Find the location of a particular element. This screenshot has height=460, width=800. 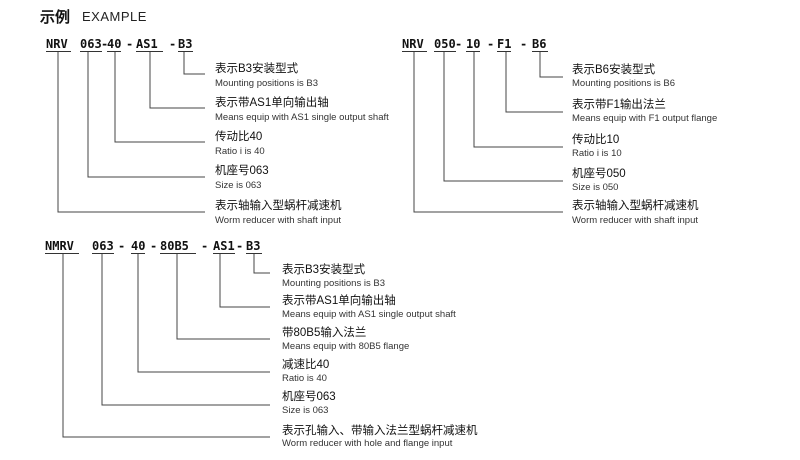

description-chinese: 表示B6安装型式 is located at coordinates (614, 70).